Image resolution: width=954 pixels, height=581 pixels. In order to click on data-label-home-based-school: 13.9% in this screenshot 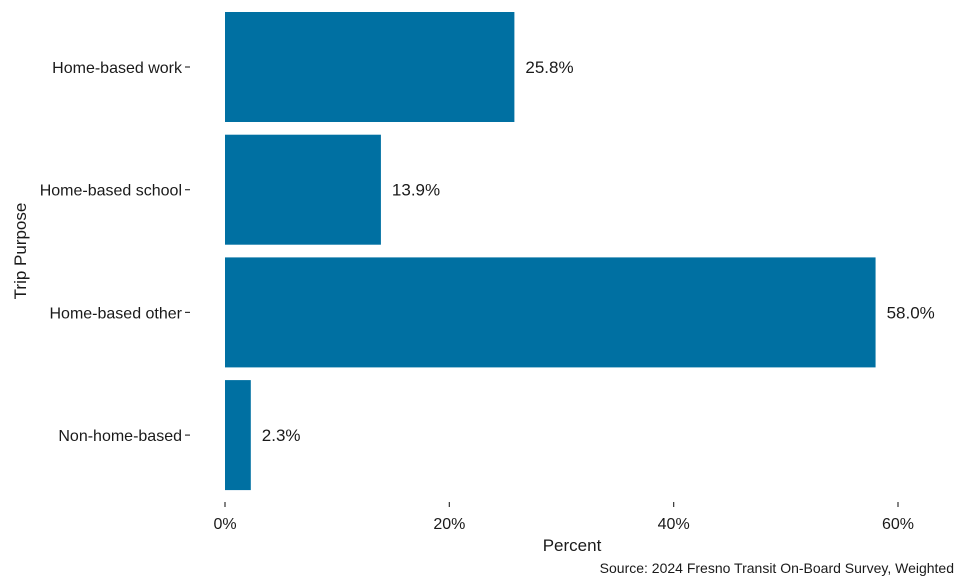, I will do `click(416, 190)`.